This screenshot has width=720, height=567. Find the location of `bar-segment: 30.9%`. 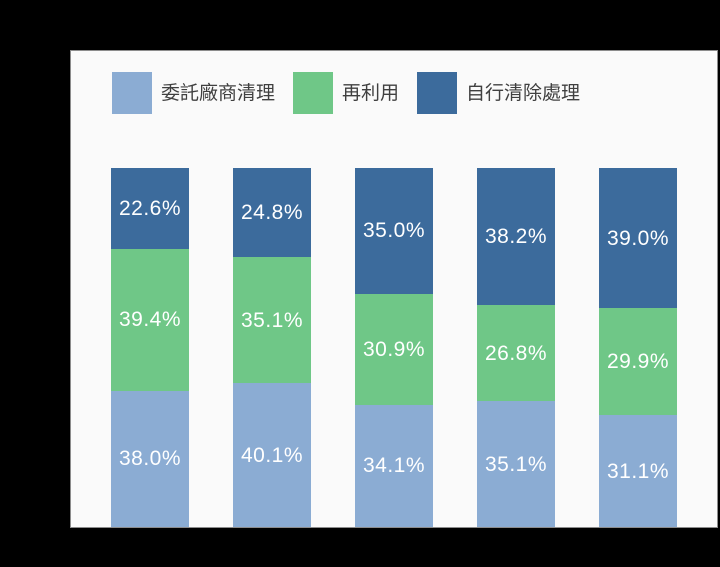

bar-segment: 30.9% is located at coordinates (394, 349).